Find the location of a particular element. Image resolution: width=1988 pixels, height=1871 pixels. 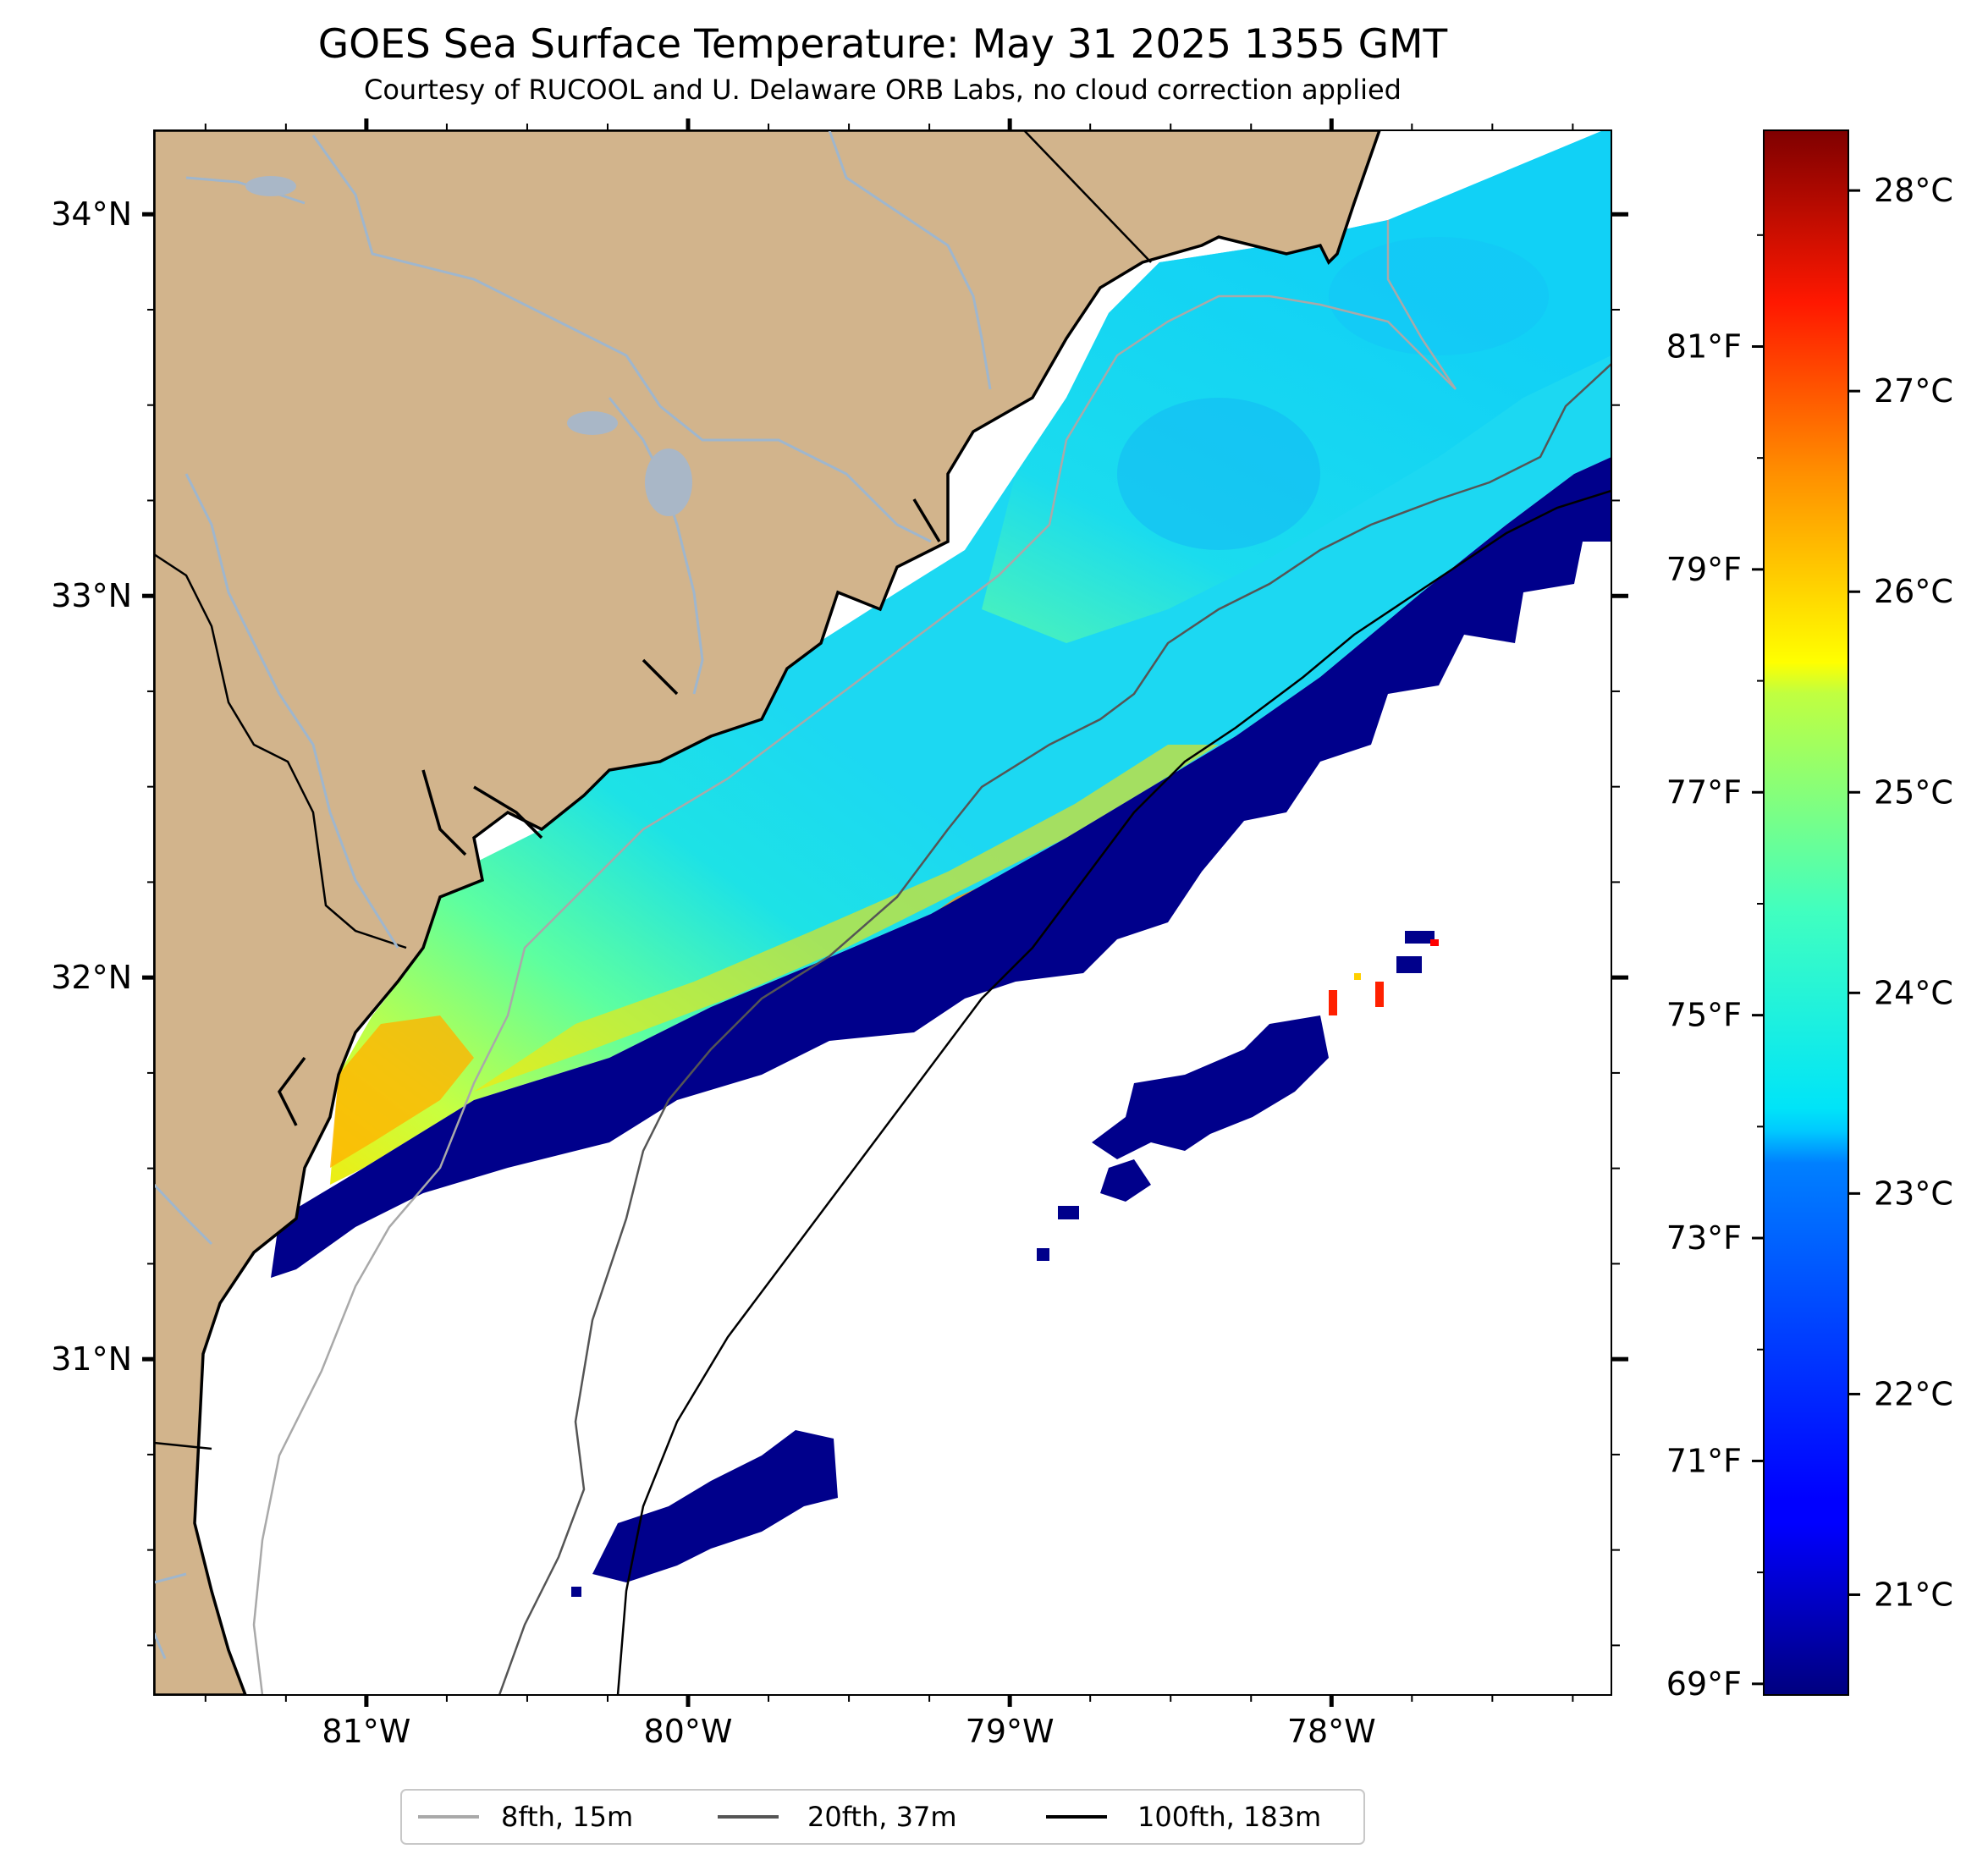

lat-tick-label: 31°N is located at coordinates (91, 1359).